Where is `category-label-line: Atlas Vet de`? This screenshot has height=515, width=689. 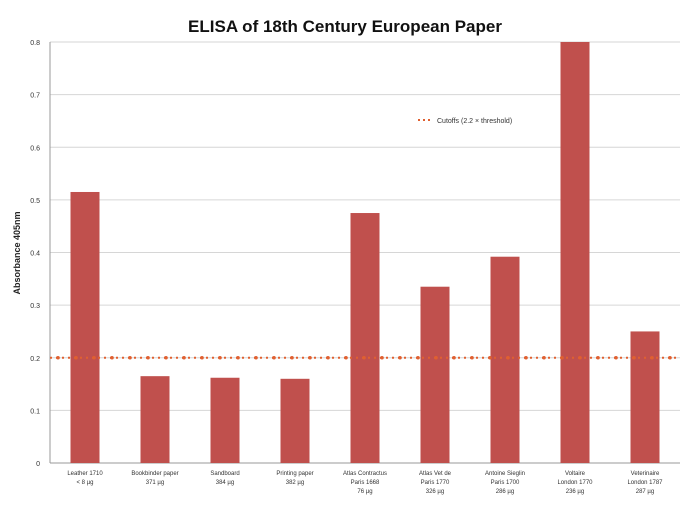 category-label-line: Atlas Vet de is located at coordinates (435, 474).